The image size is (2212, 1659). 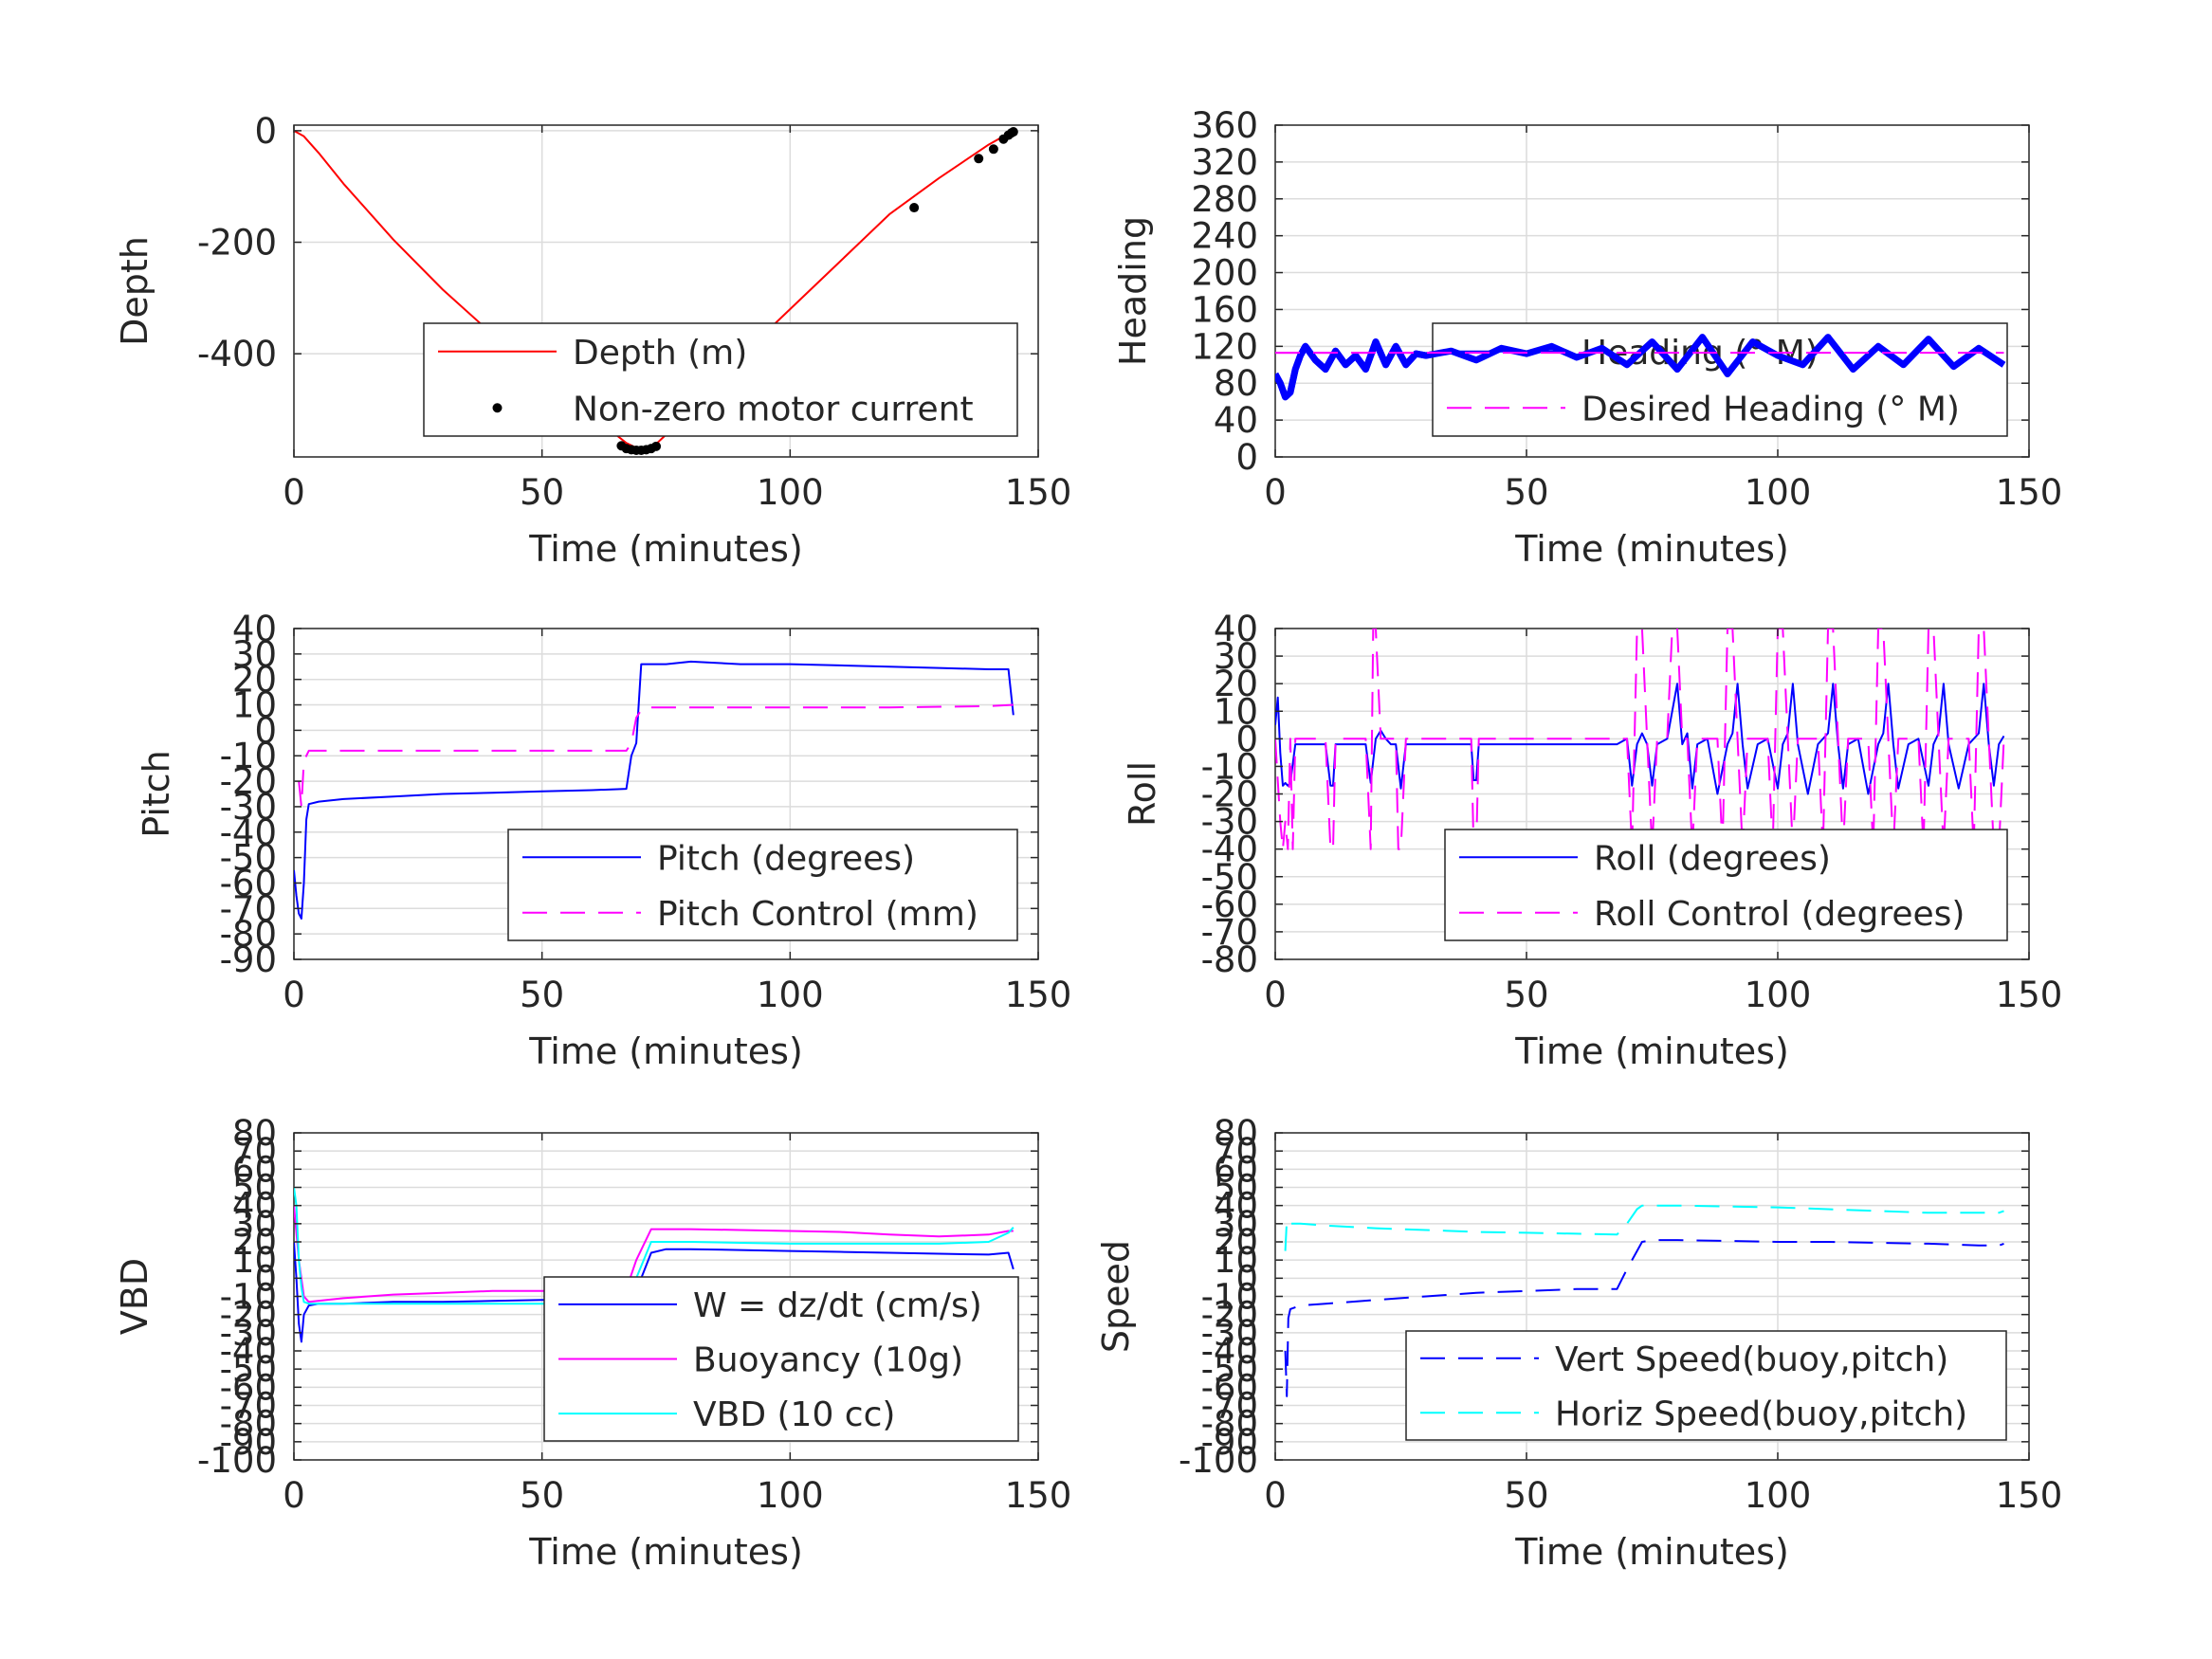 What do you see at coordinates (786, 858) in the screenshot?
I see `legend-label: Pitch (degrees)` at bounding box center [786, 858].